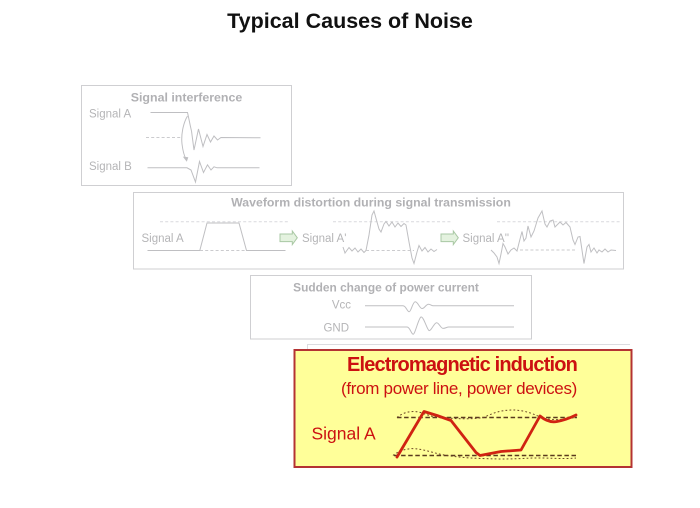 The width and height of the screenshot is (700, 508). What do you see at coordinates (462, 365) in the screenshot?
I see `svg-text: Electromagnetic induction` at bounding box center [462, 365].